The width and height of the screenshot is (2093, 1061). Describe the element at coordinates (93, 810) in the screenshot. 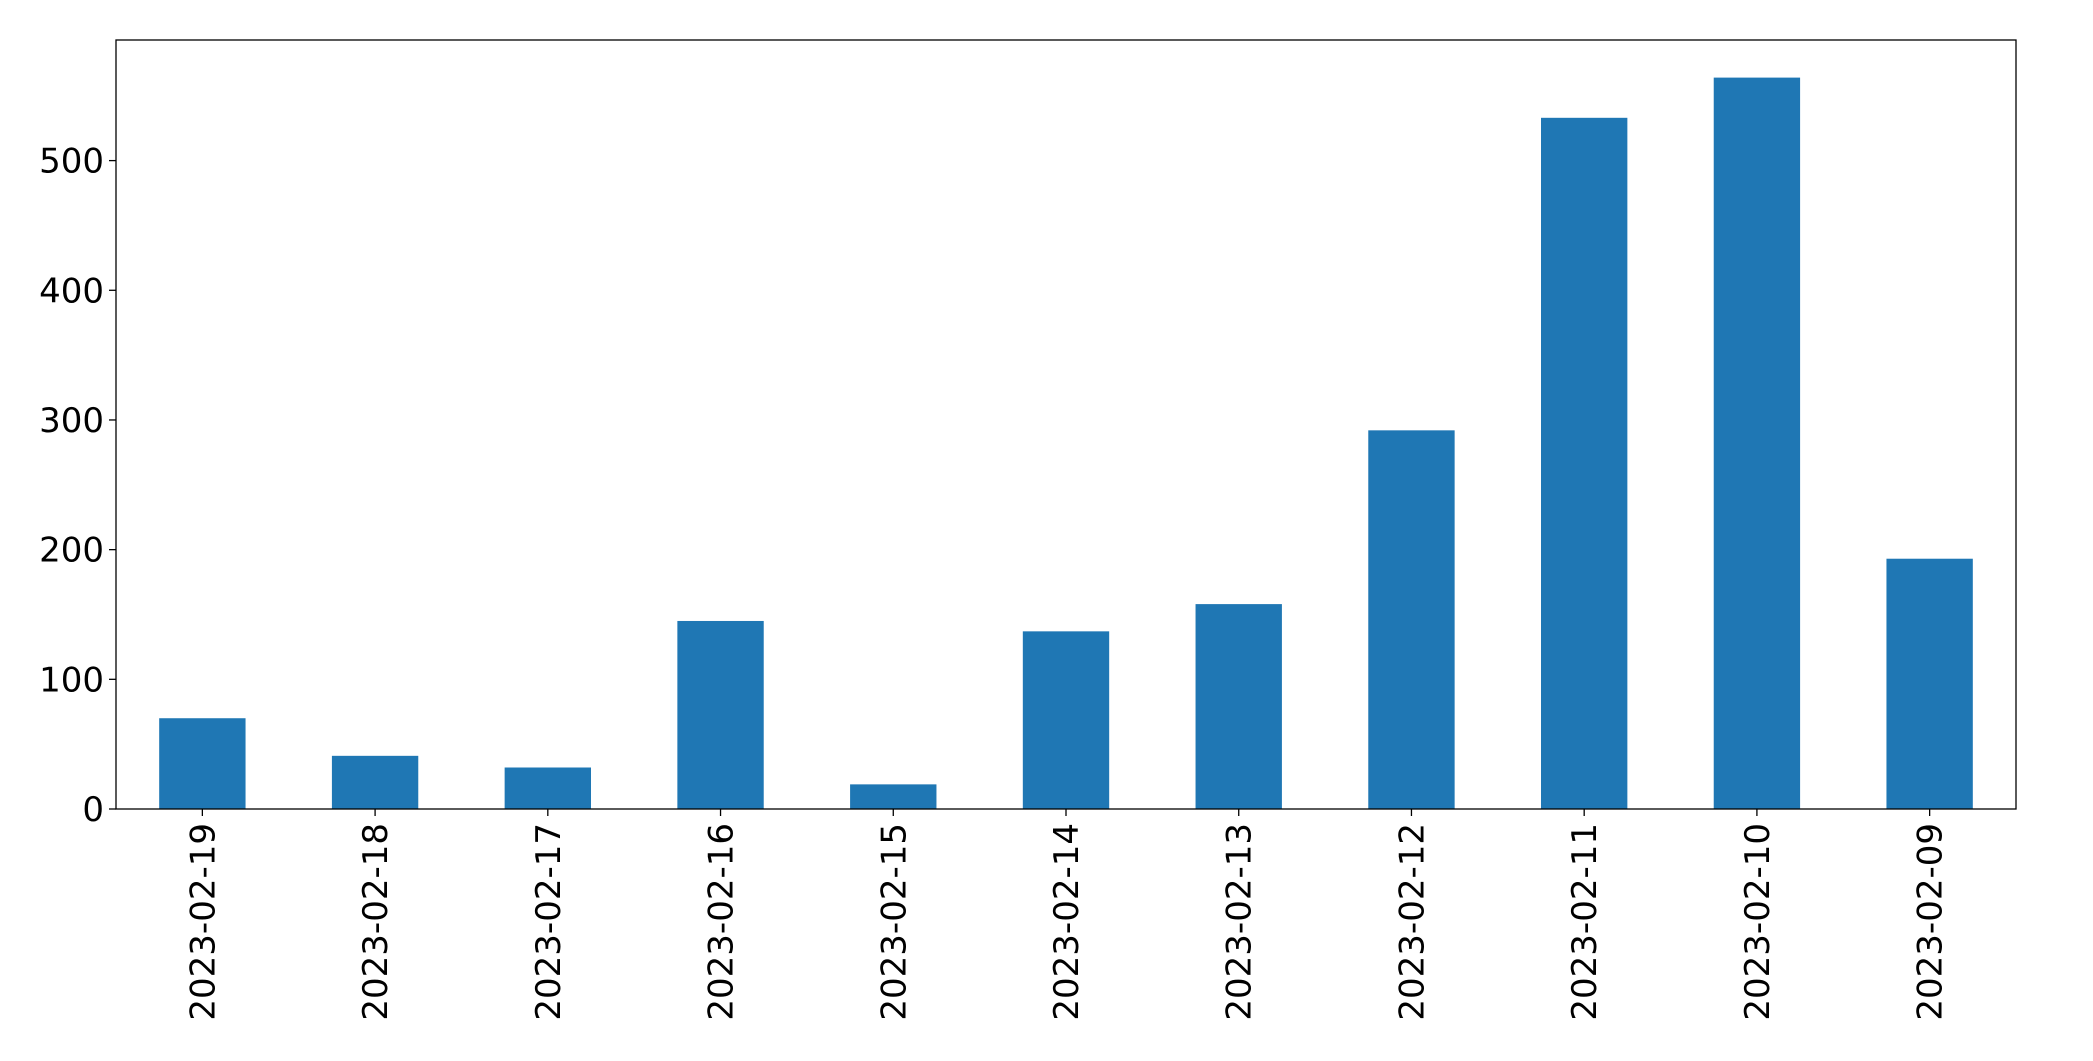

I see `y-tick-label: 0` at that location.